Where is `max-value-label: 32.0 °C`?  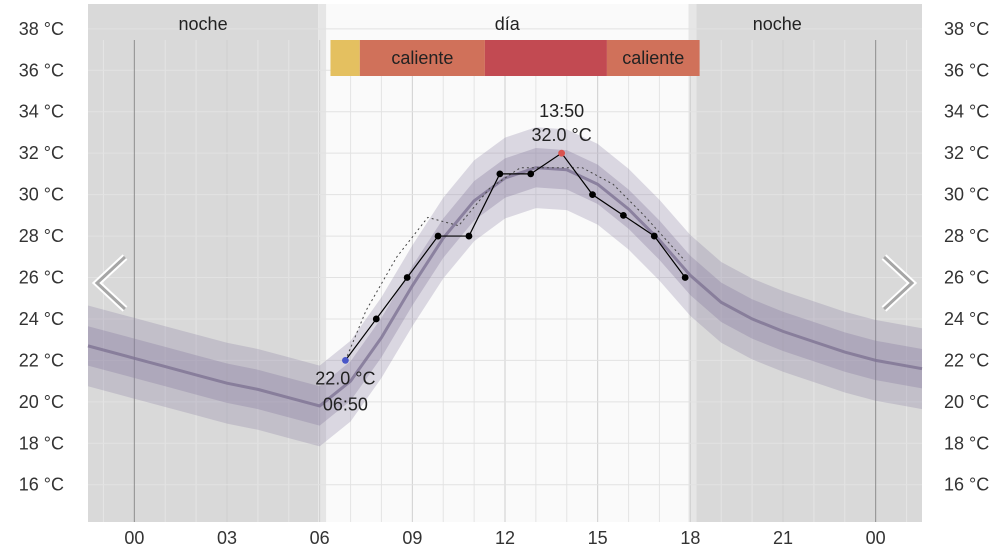
max-value-label: 32.0 °C is located at coordinates (562, 135).